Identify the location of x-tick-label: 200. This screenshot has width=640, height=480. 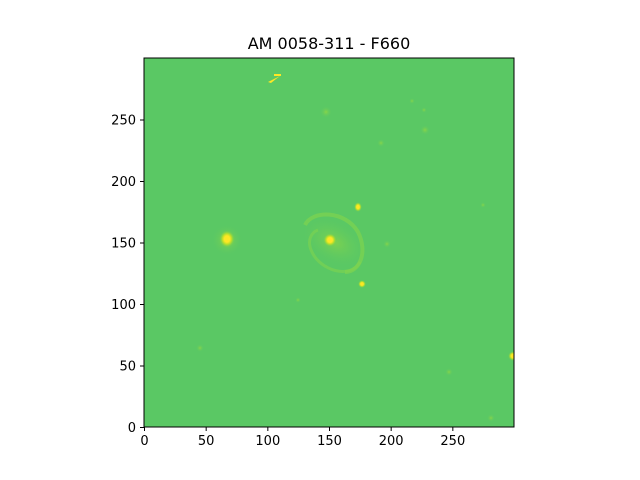
(391, 441).